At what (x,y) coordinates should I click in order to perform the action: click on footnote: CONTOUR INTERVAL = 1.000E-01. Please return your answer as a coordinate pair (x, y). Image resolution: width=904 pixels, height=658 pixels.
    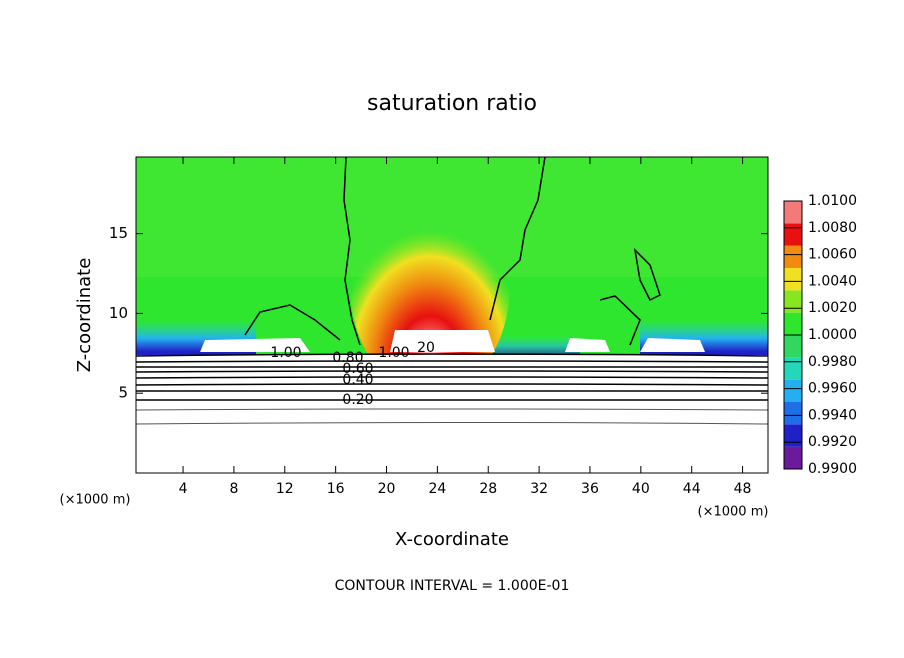
    Looking at the image, I should click on (452, 586).